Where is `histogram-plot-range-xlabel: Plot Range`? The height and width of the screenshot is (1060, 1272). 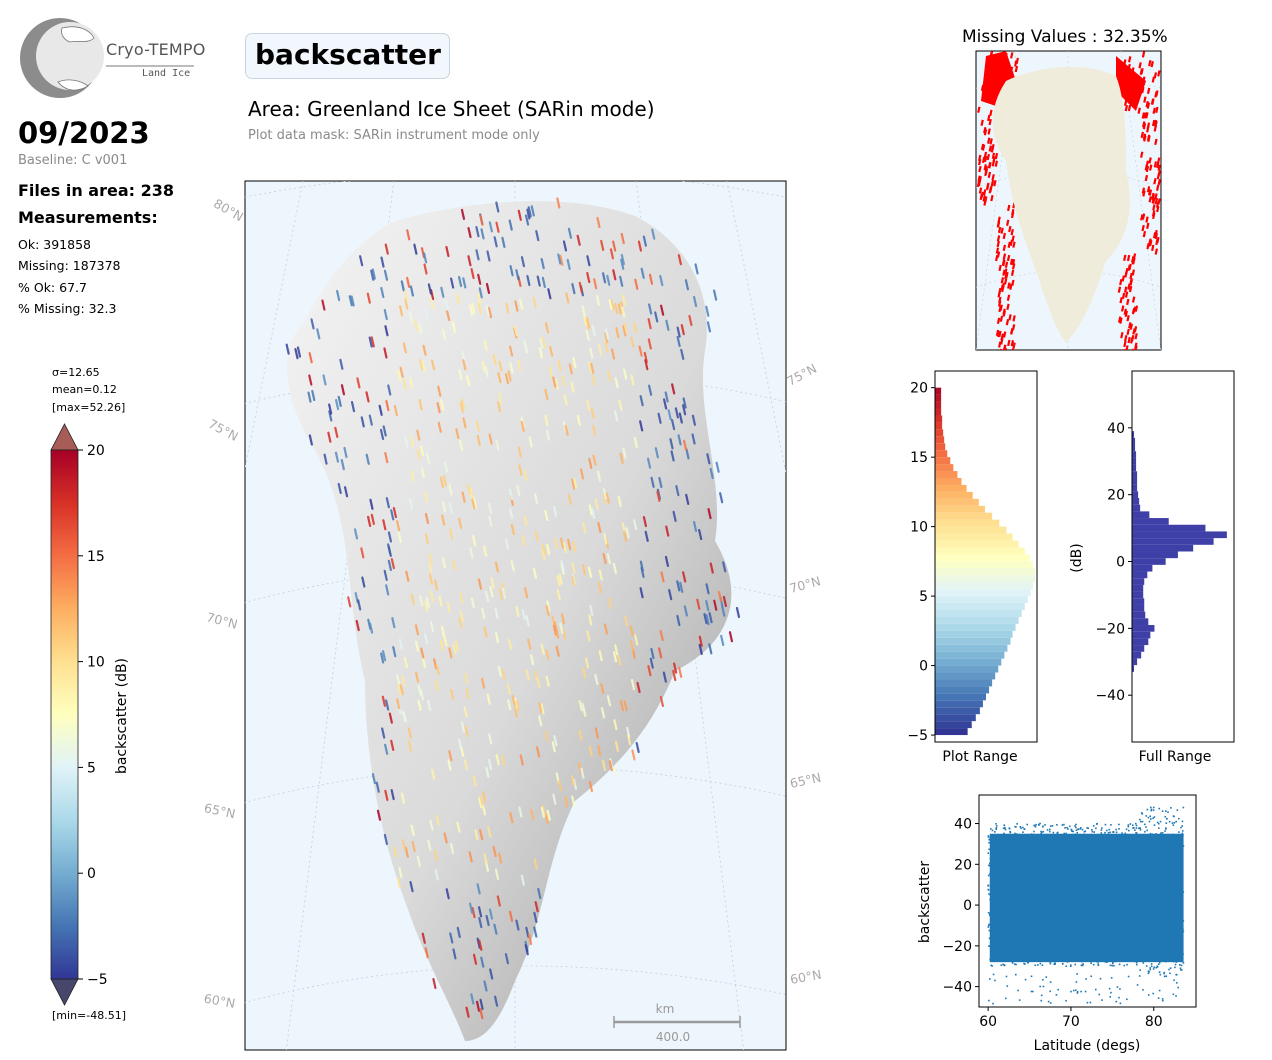 histogram-plot-range-xlabel: Plot Range is located at coordinates (979, 757).